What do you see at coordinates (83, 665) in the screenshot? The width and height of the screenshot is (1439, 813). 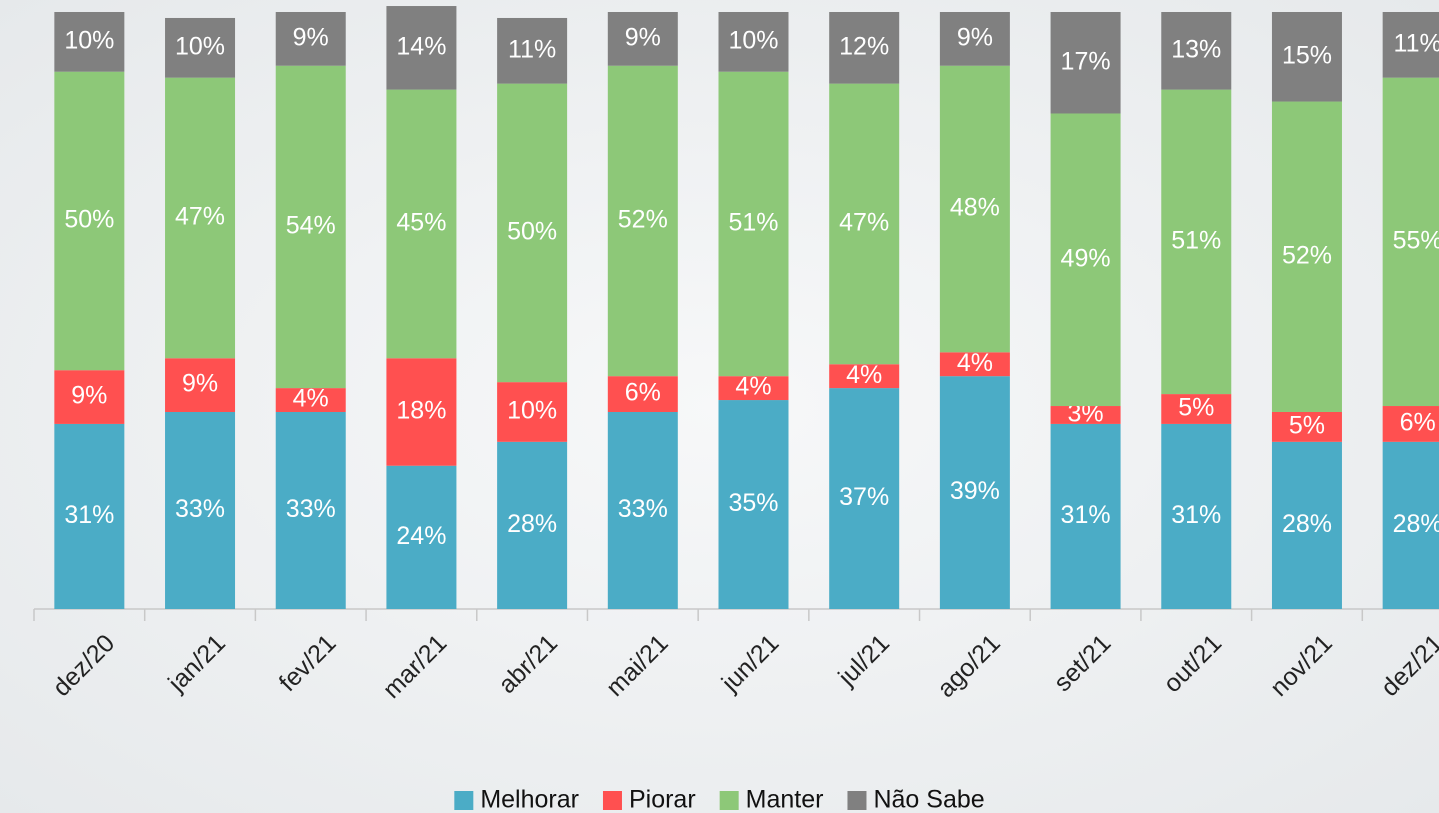 I see `x-tick-label: dez/20` at bounding box center [83, 665].